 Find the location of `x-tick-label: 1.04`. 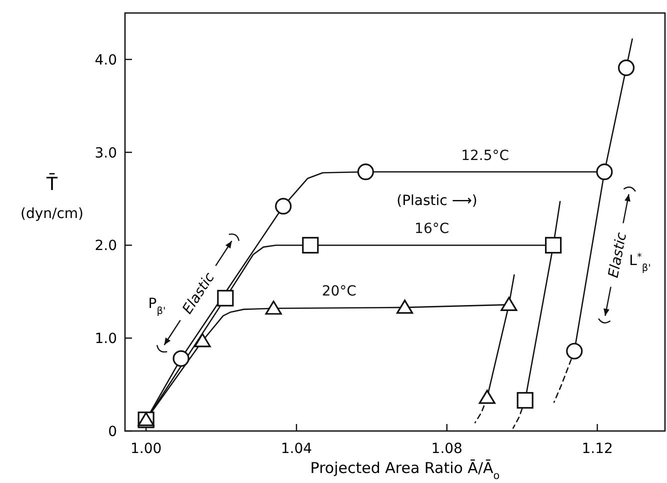

x-tick-label: 1.04 is located at coordinates (296, 449).